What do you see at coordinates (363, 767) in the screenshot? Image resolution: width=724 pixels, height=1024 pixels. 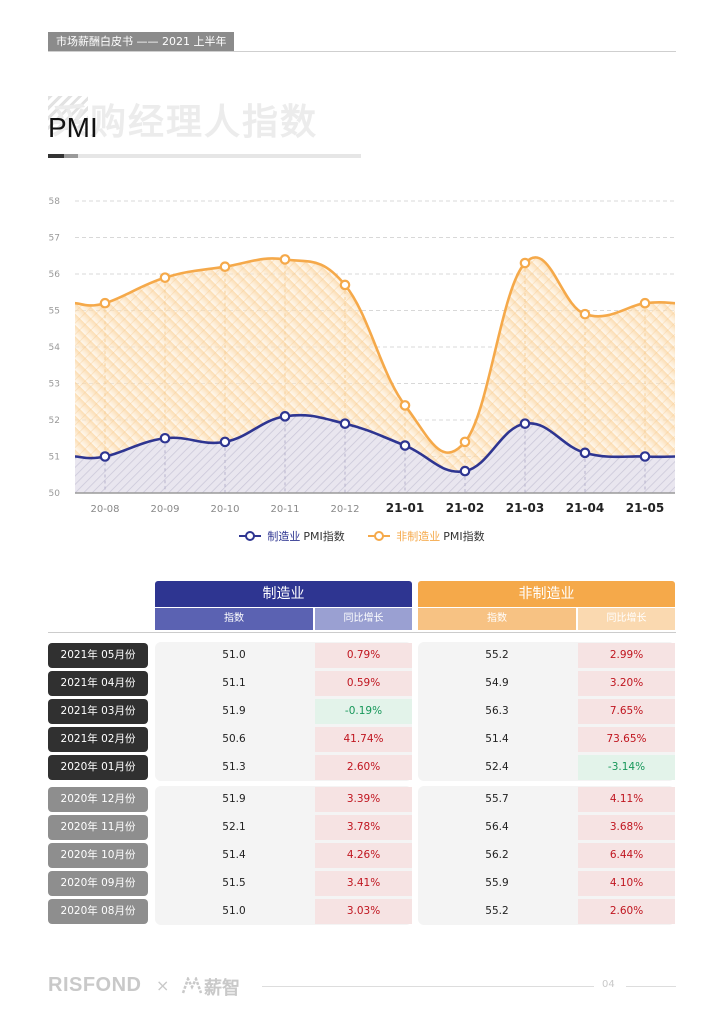 I see `cell-manufacturing-yoy: 2.60%` at bounding box center [363, 767].